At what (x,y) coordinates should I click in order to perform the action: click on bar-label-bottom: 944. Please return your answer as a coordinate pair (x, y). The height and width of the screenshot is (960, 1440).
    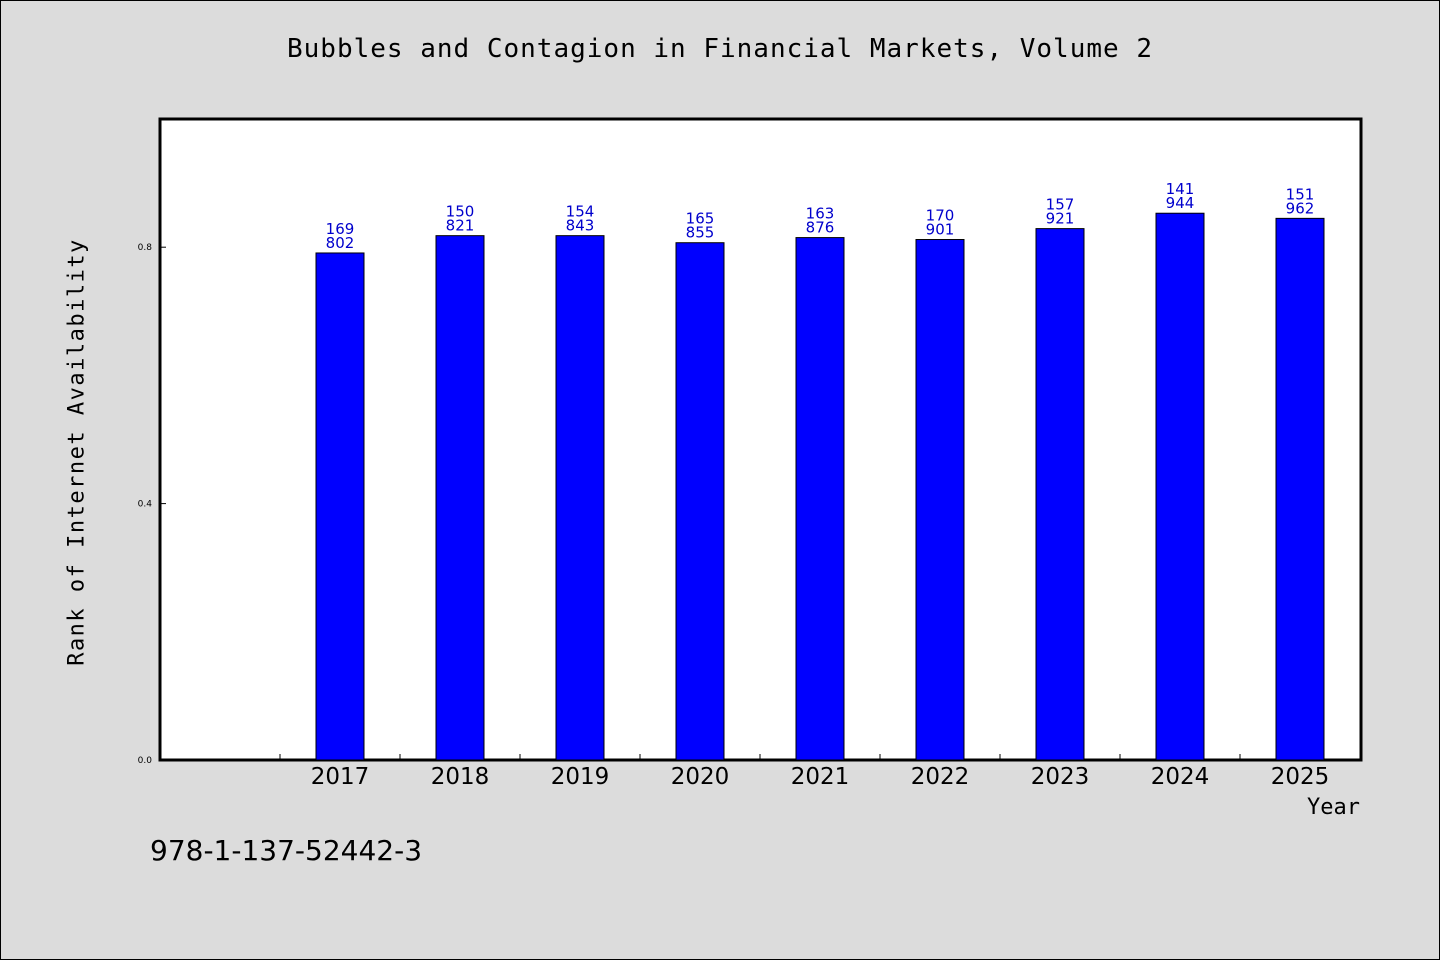
    Looking at the image, I should click on (1180, 203).